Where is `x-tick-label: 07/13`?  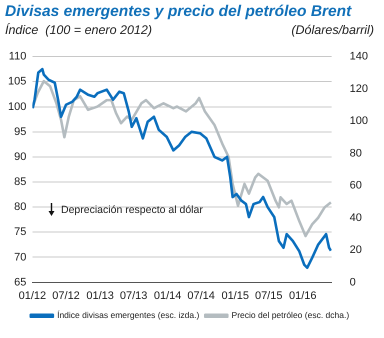
x-tick-label: 07/13 is located at coordinates (134, 296).